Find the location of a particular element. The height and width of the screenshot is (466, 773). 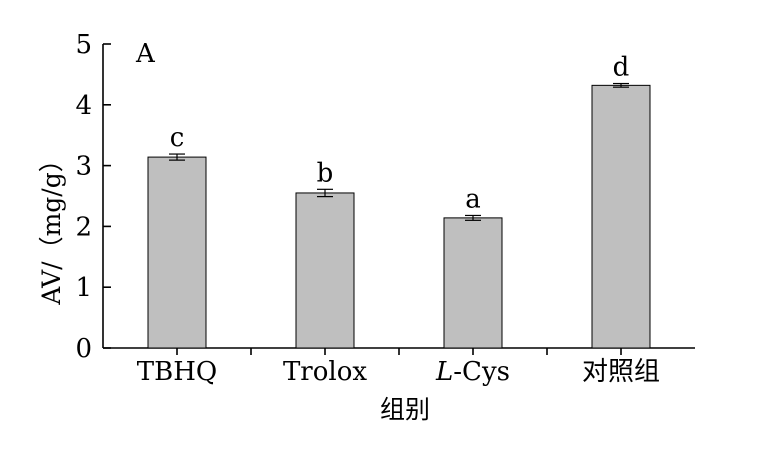

y-tick-label: 1 is located at coordinates (83, 288).